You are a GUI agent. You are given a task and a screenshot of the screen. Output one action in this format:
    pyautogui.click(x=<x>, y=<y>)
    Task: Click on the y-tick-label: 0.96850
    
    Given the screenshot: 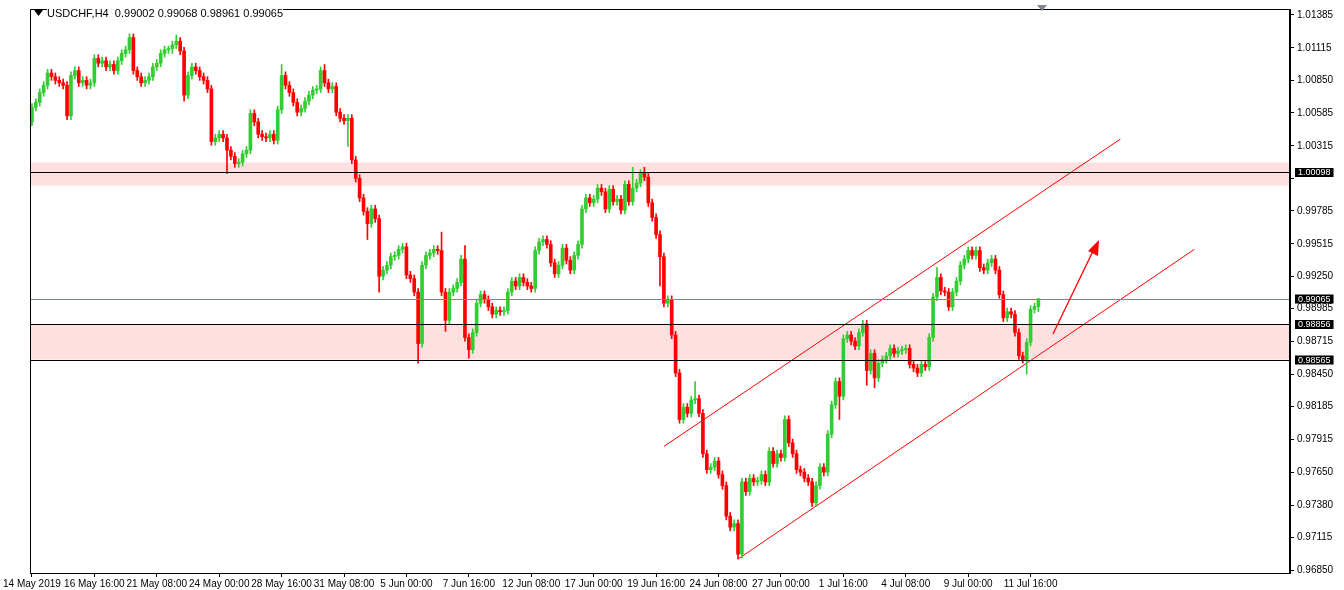 What is the action you would take?
    pyautogui.click(x=1315, y=569)
    